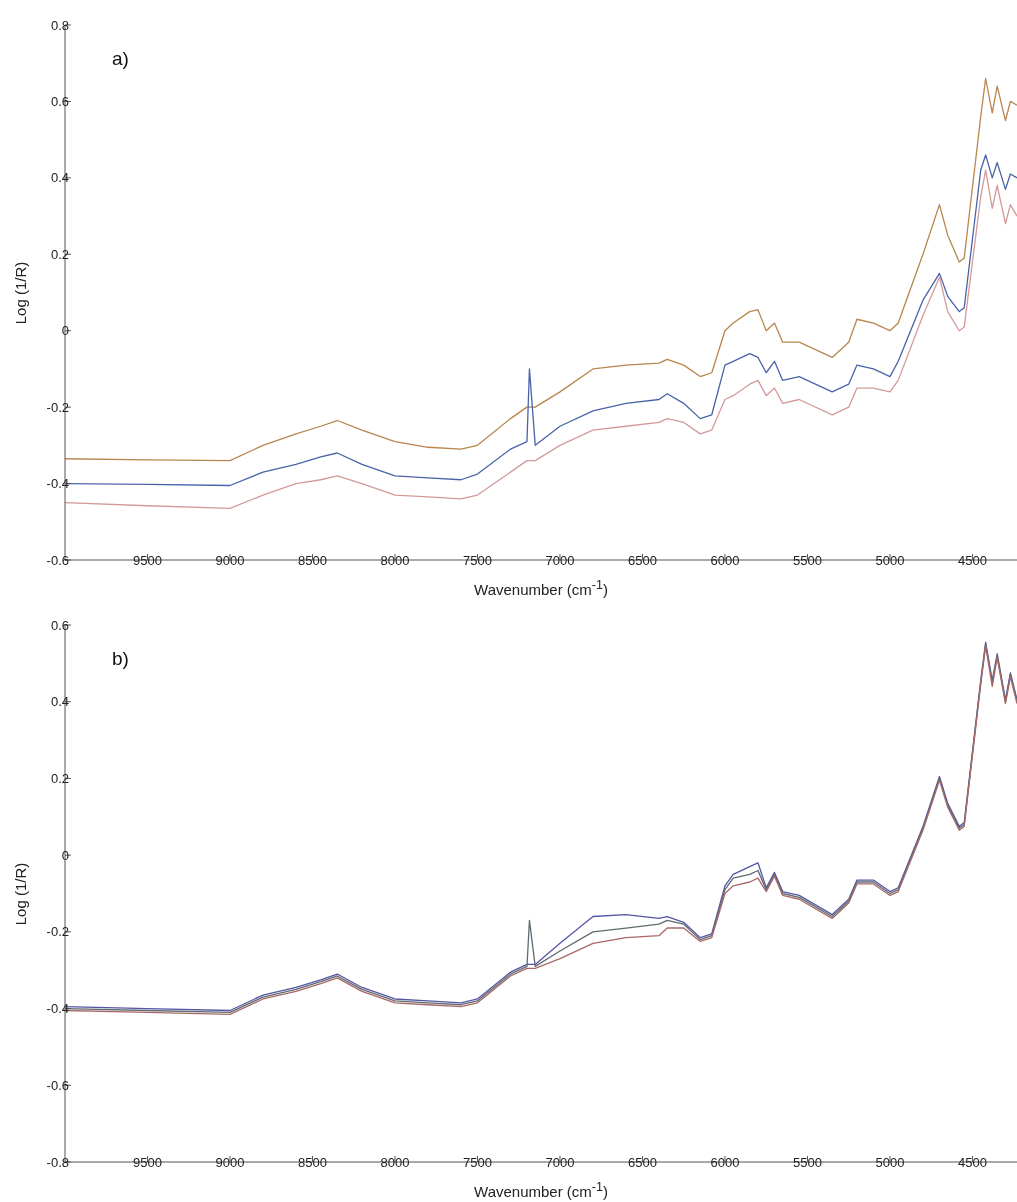 The width and height of the screenshot is (1017, 1202). Describe the element at coordinates (120, 659) in the screenshot. I see `annotation: b)` at that location.